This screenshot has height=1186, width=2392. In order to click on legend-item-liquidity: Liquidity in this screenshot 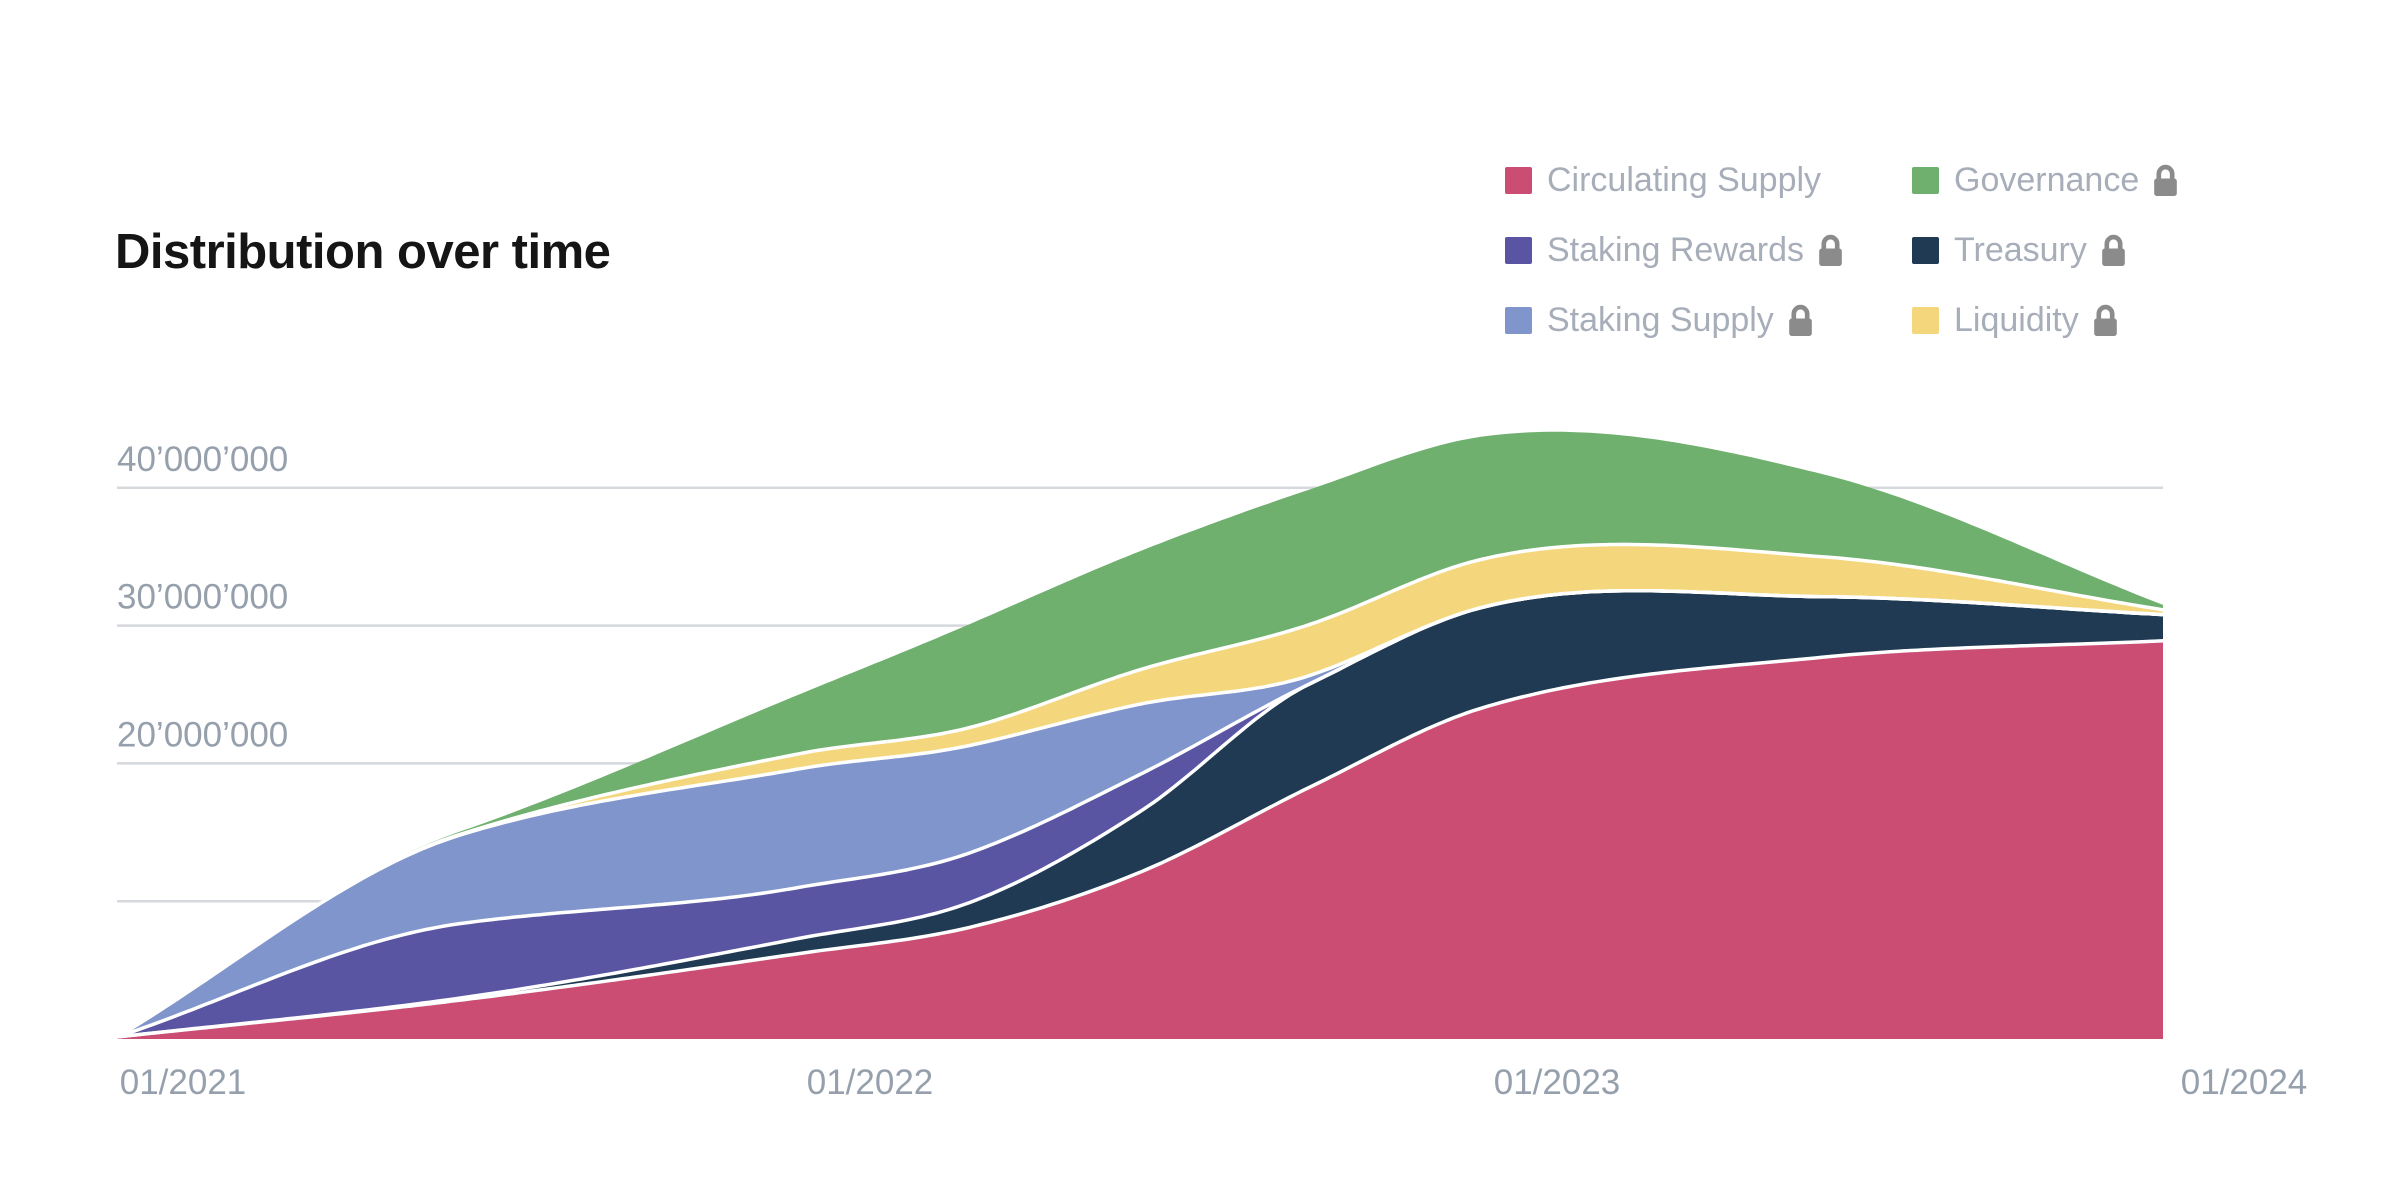, I will do `click(2045, 320)`.